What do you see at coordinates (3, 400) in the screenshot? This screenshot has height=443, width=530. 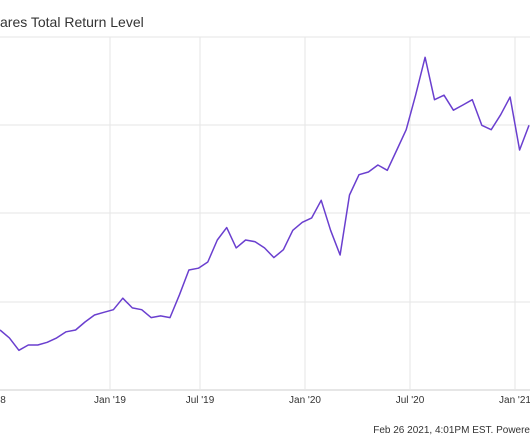 I see `x-tick-label: 8` at bounding box center [3, 400].